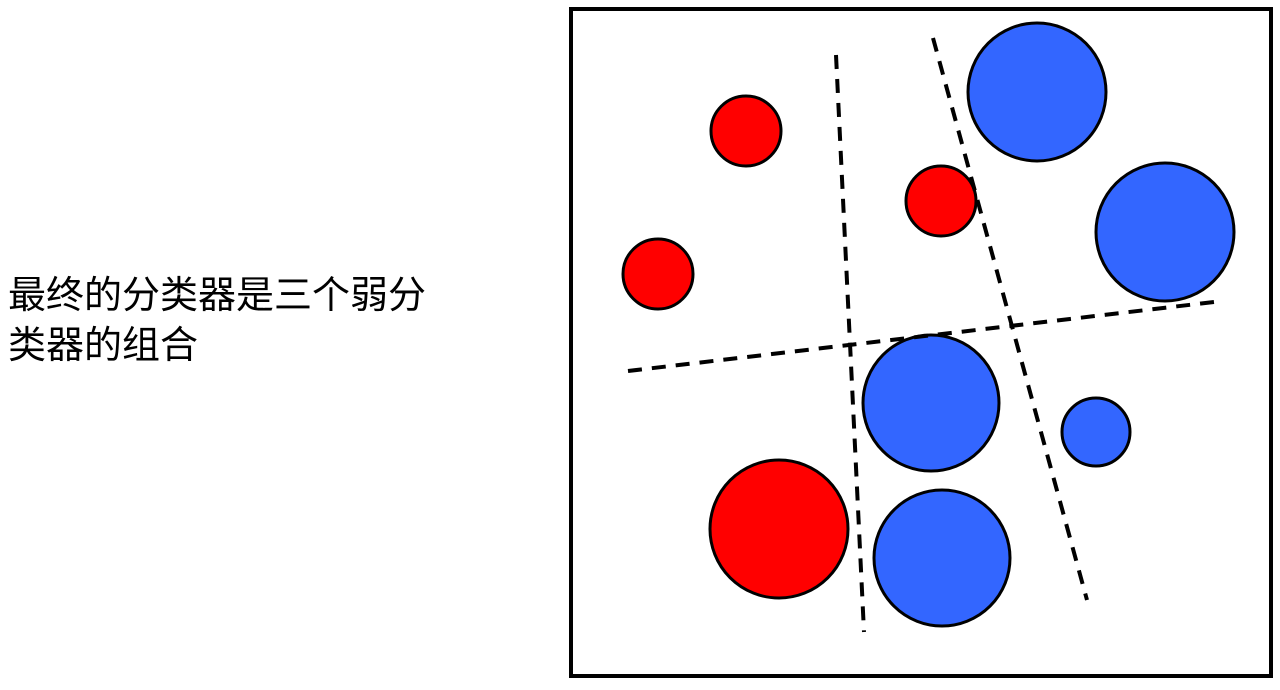  I want to click on caption-line-1: 最终的分类器是三个弱分, so click(217, 295).